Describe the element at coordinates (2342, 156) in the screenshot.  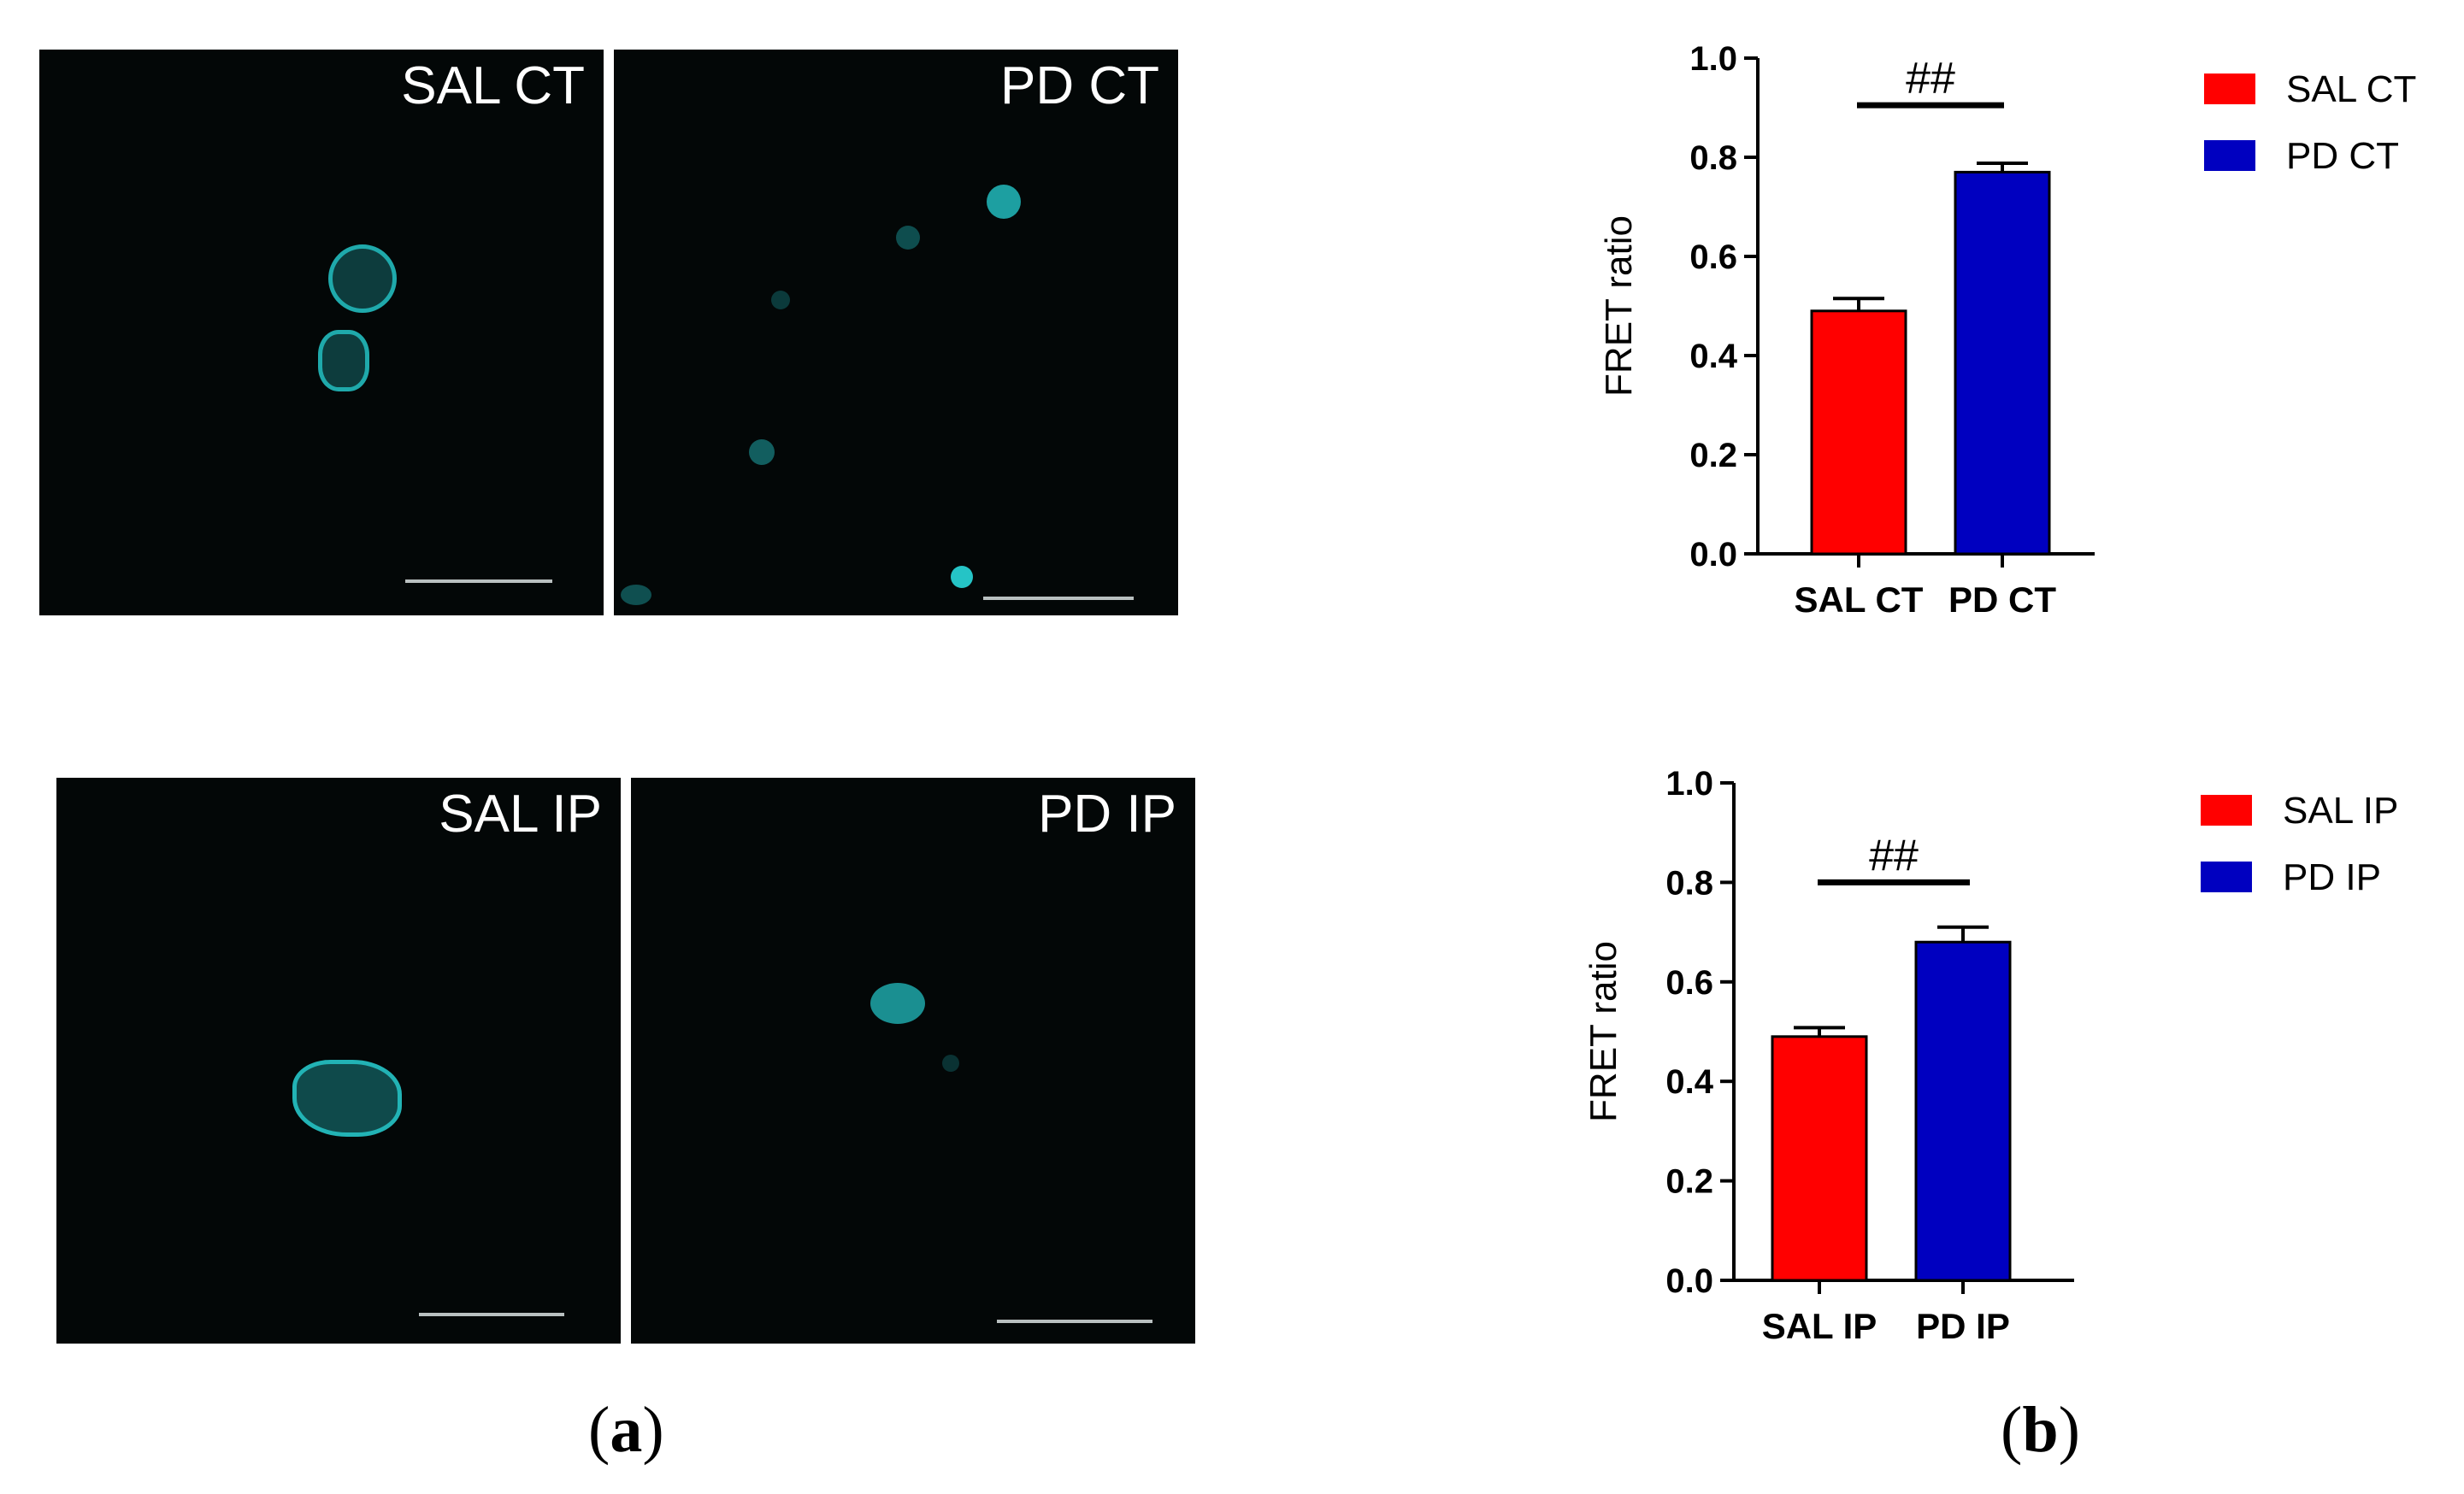
I see `legend-label: PD CT` at that location.